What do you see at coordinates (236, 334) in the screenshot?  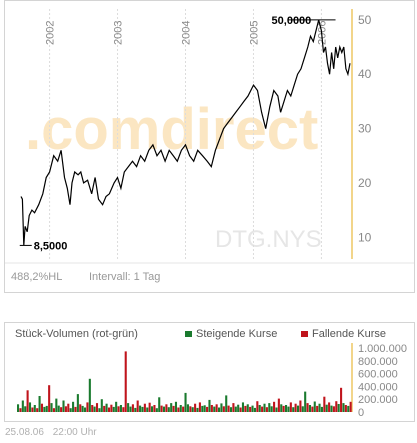 I see `legend-label-0: Steigende Kurse` at bounding box center [236, 334].